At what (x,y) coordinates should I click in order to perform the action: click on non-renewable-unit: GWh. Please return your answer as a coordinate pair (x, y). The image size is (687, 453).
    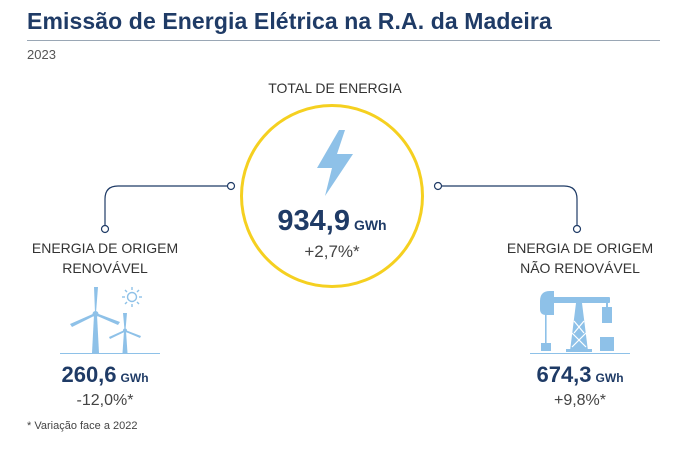
    Looking at the image, I should click on (609, 378).